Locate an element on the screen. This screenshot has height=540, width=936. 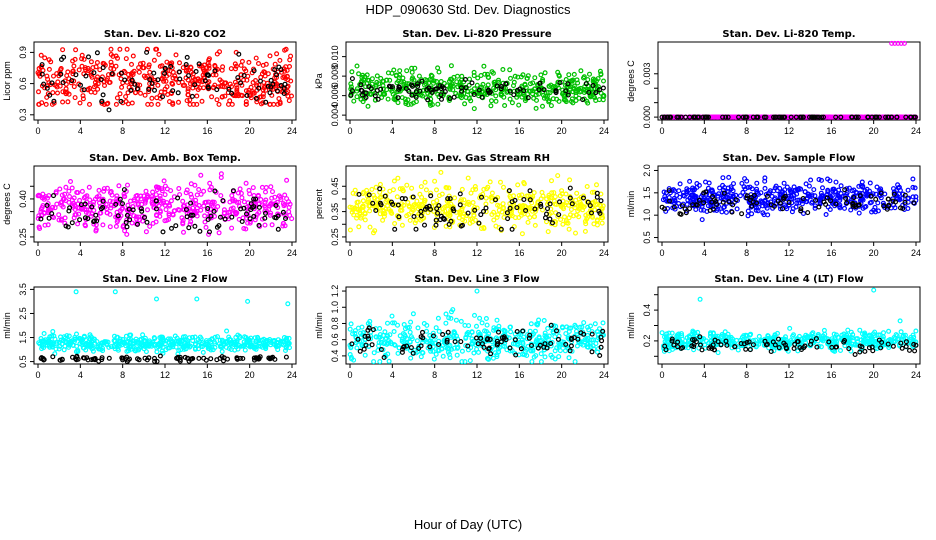
x-tick-label: 8 is located at coordinates (122, 131).